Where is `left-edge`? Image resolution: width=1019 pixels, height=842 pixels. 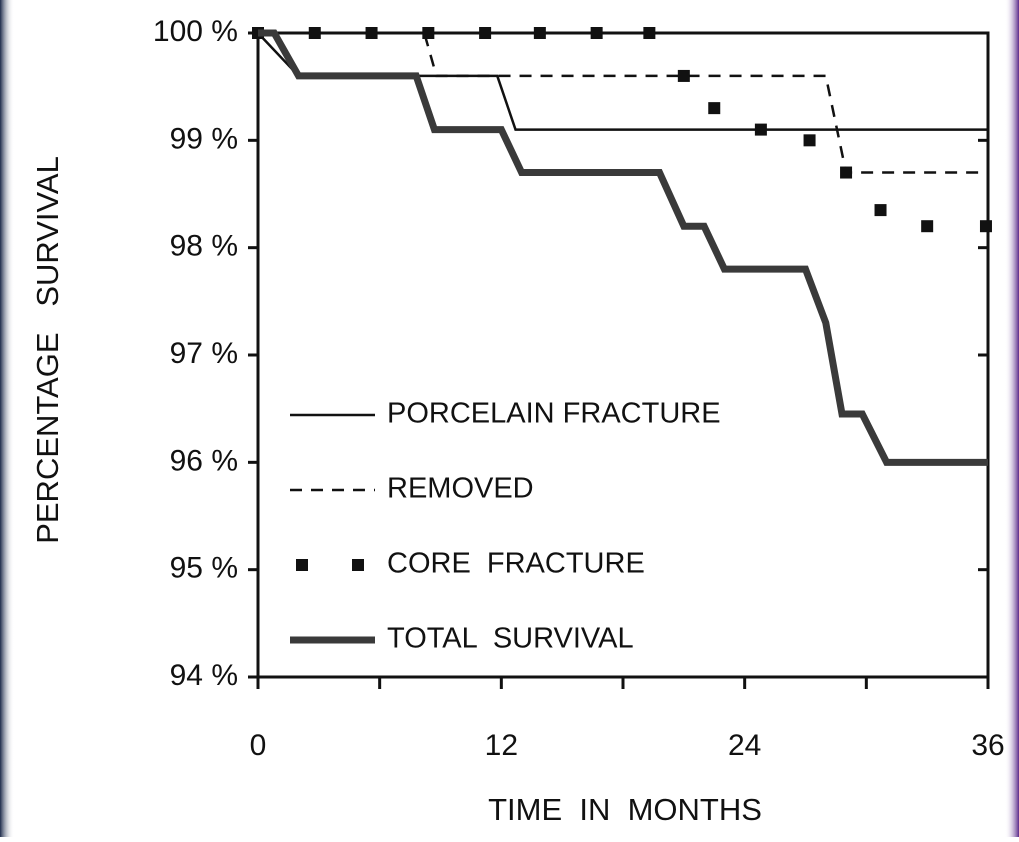
left-edge is located at coordinates (7, 418).